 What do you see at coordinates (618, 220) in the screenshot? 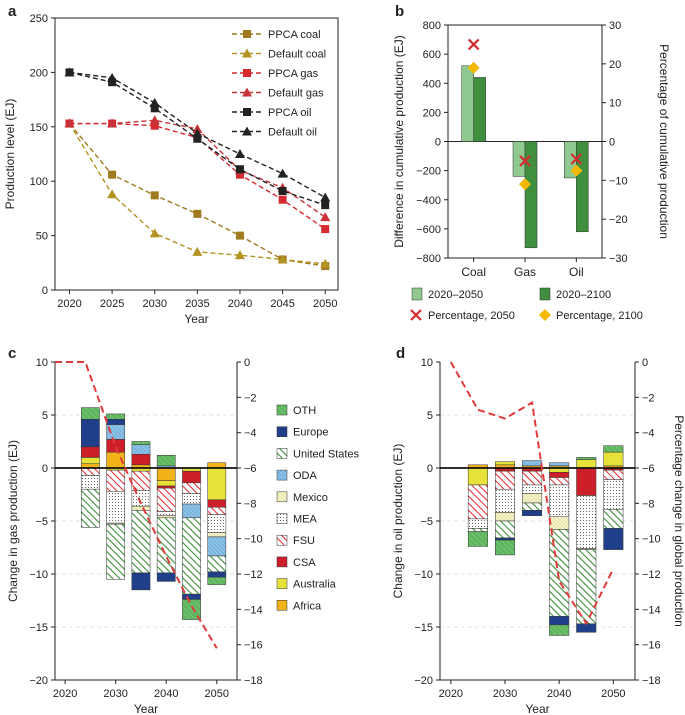
I see `y2-tick-label: −20` at bounding box center [618, 220].